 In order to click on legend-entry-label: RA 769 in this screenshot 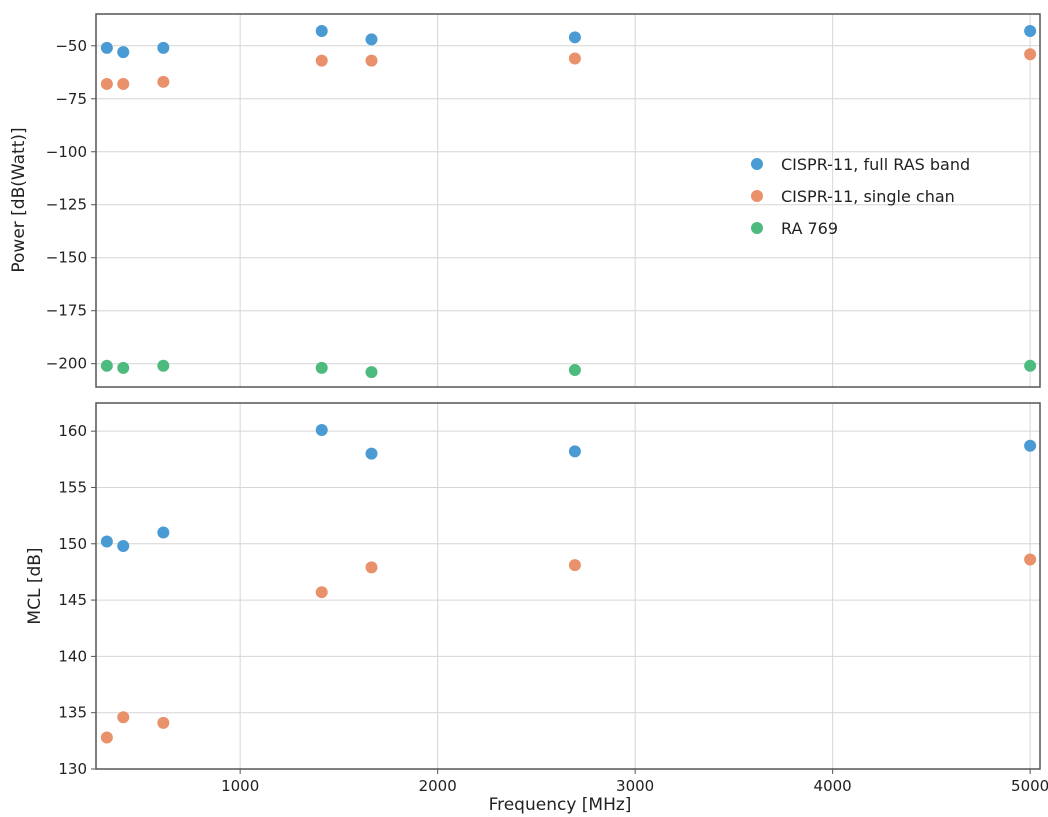, I will do `click(809, 228)`.